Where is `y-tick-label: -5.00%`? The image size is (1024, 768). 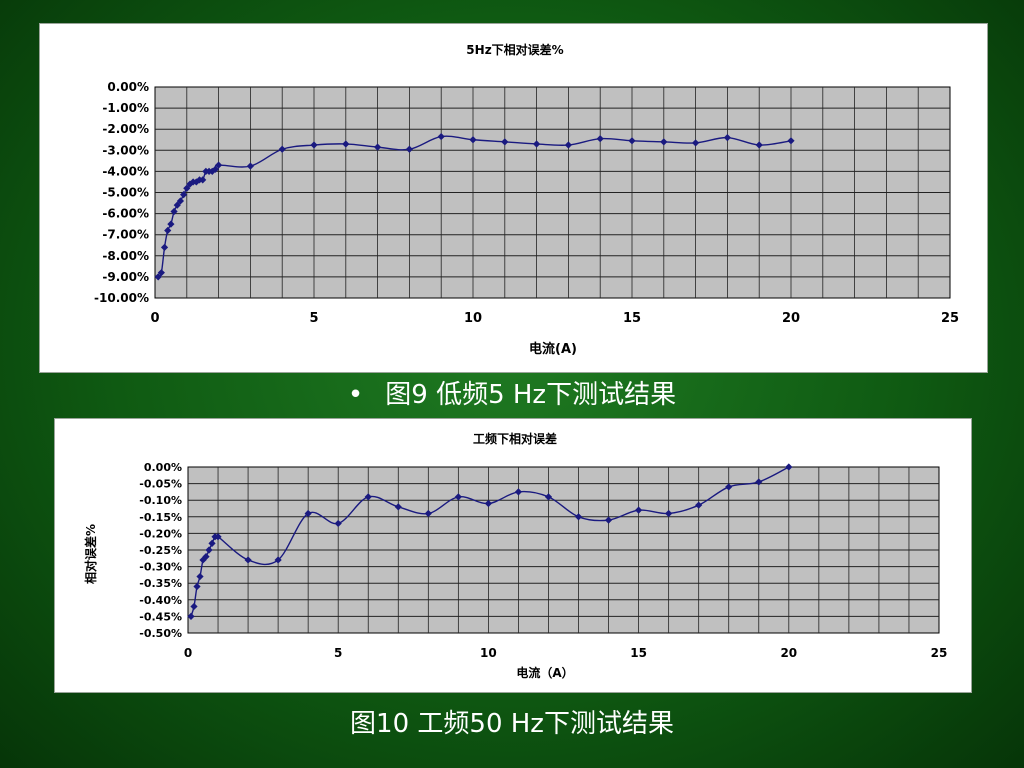
y-tick-label: -5.00% is located at coordinates (125, 193).